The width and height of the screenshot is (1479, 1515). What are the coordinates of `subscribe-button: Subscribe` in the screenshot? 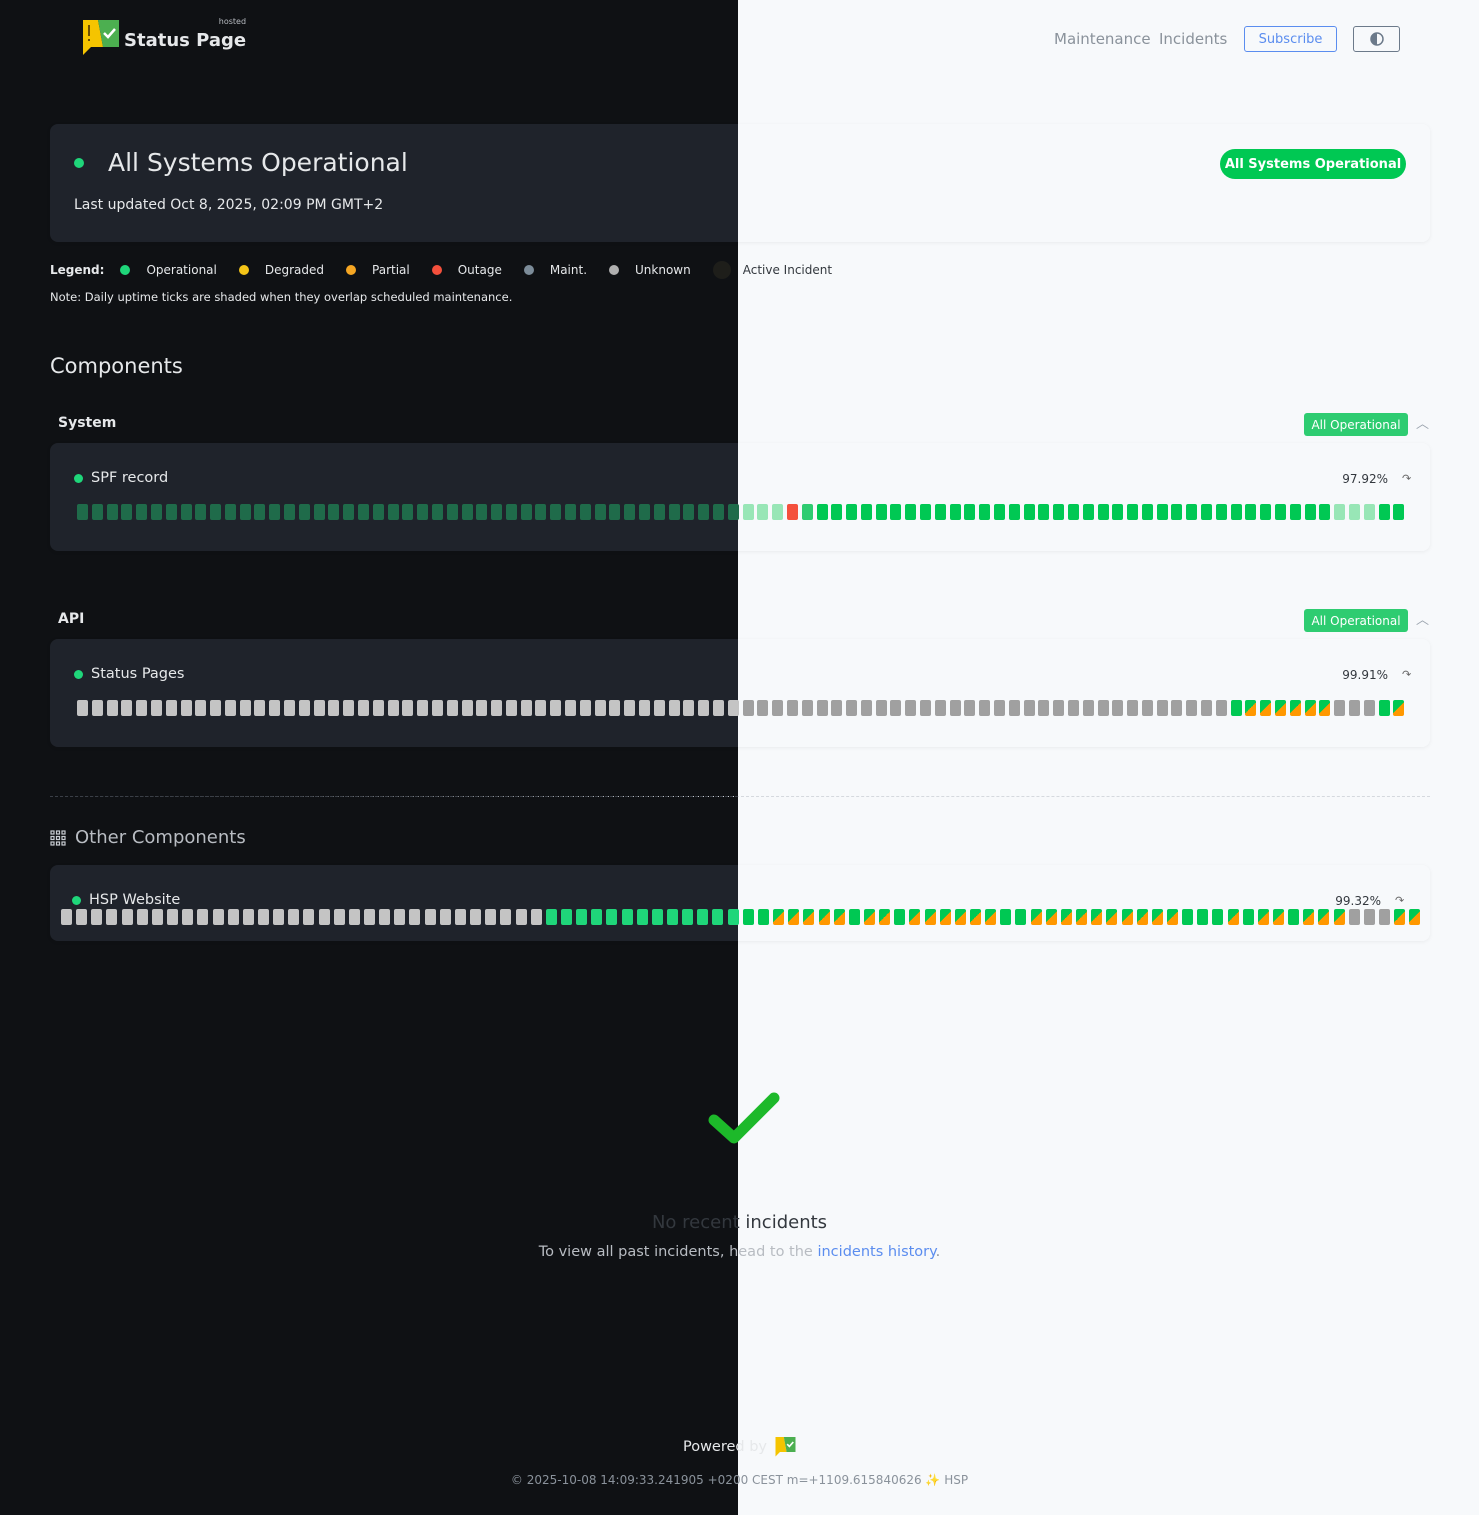 It's located at (1290, 39).